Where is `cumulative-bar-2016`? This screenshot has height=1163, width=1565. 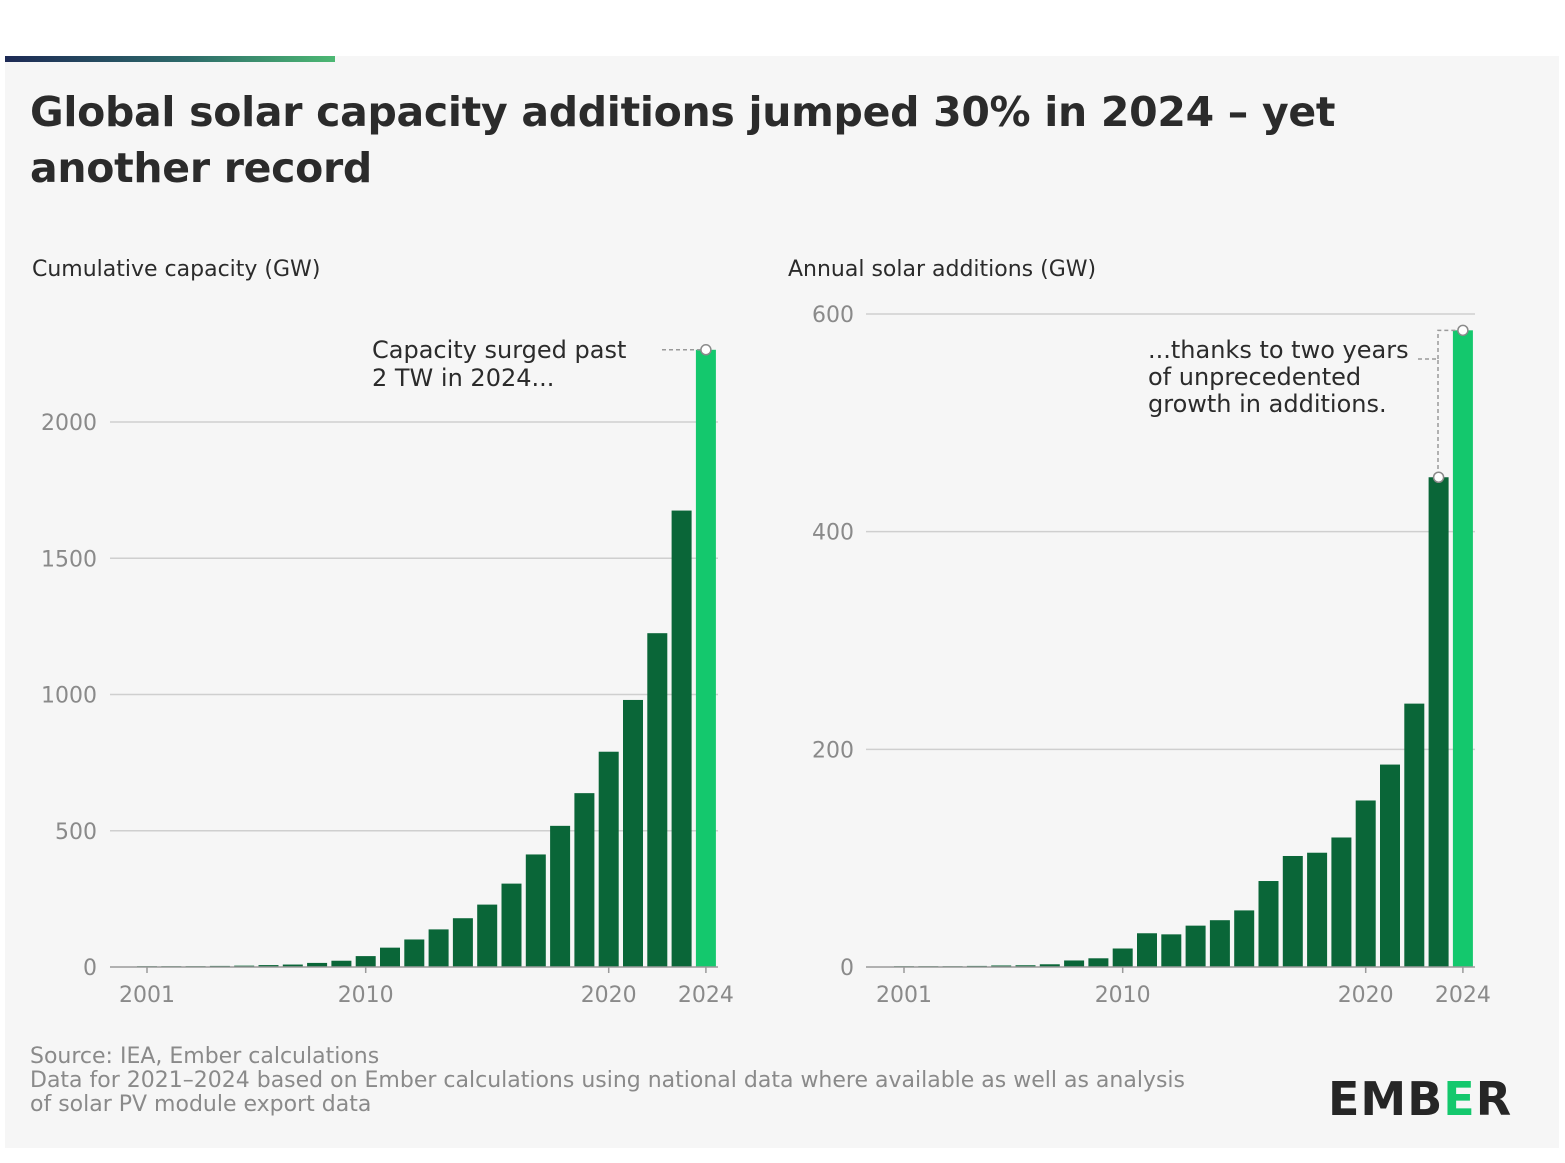 cumulative-bar-2016 is located at coordinates (511, 925).